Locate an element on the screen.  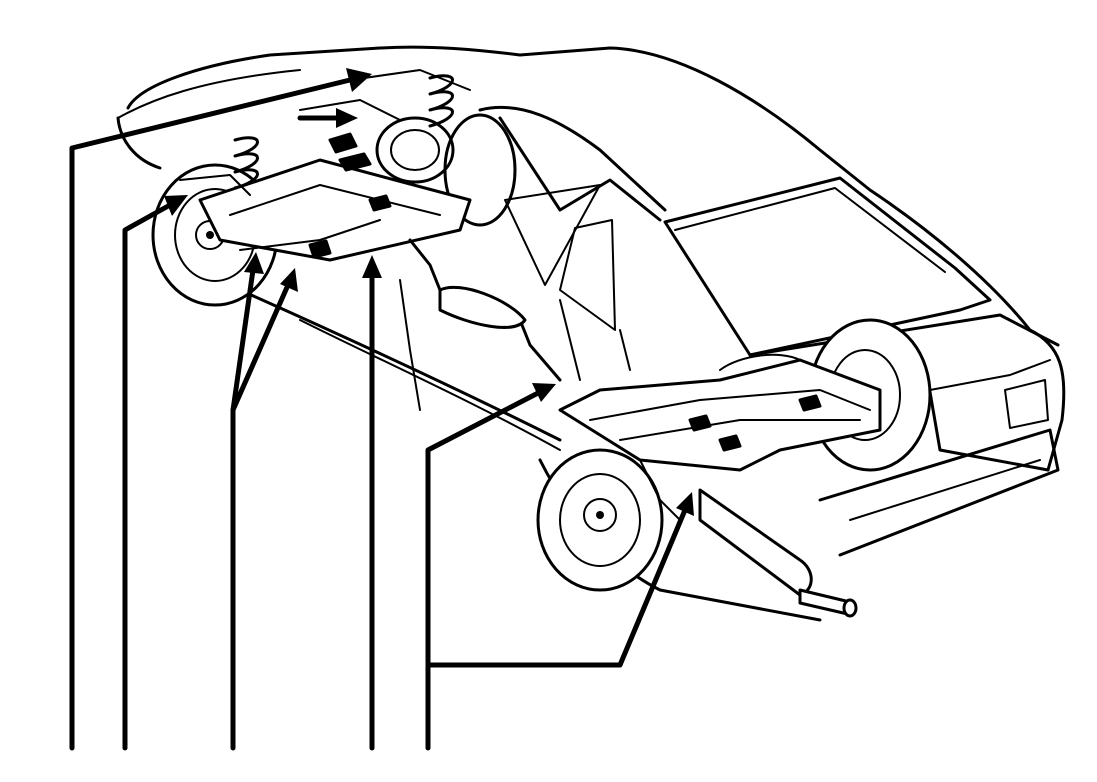
front-subframe-assembly is located at coordinates (325, 165).